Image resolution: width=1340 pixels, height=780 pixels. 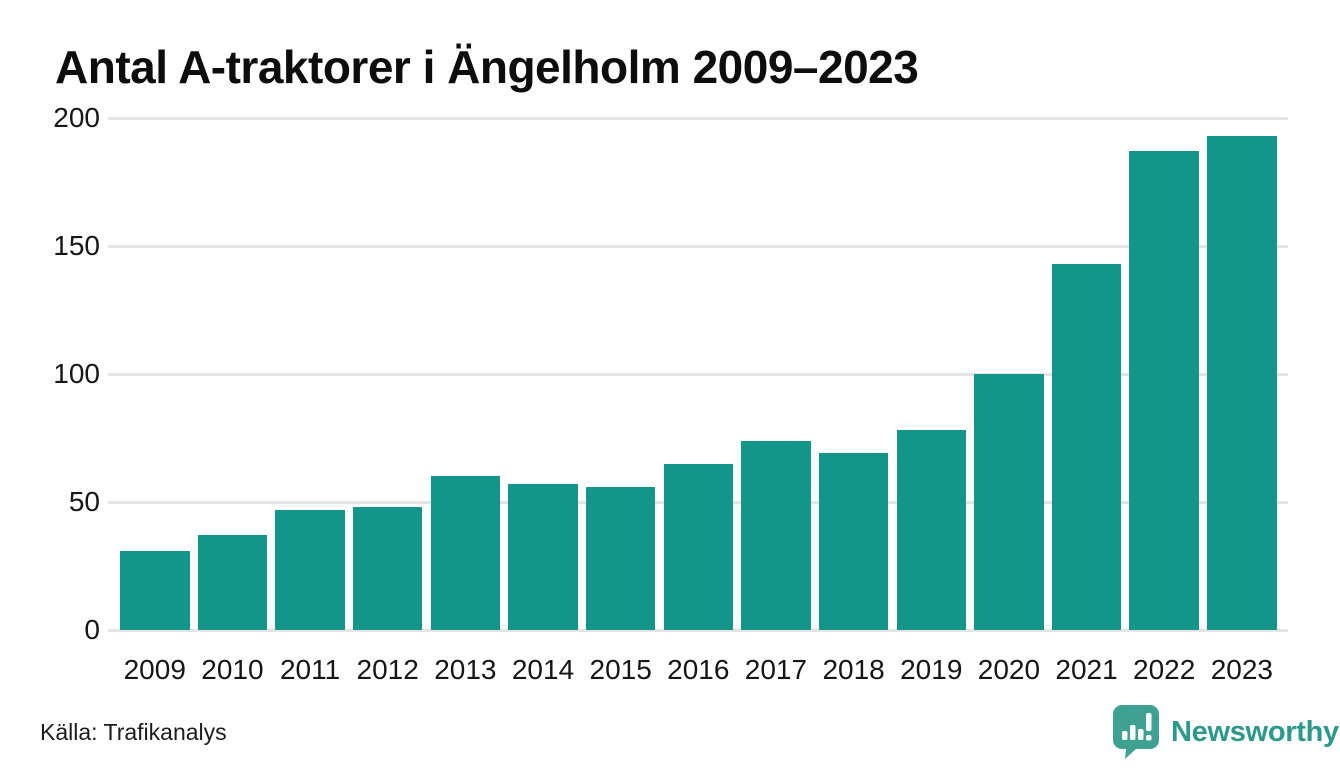 What do you see at coordinates (1009, 502) in the screenshot?
I see `bar-2020` at bounding box center [1009, 502].